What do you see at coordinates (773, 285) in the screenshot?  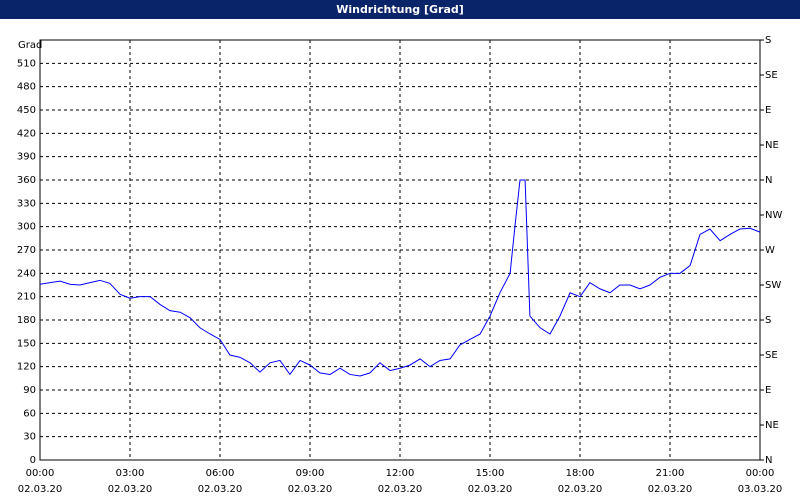 I see `y2-tick-label: SW` at bounding box center [773, 285].